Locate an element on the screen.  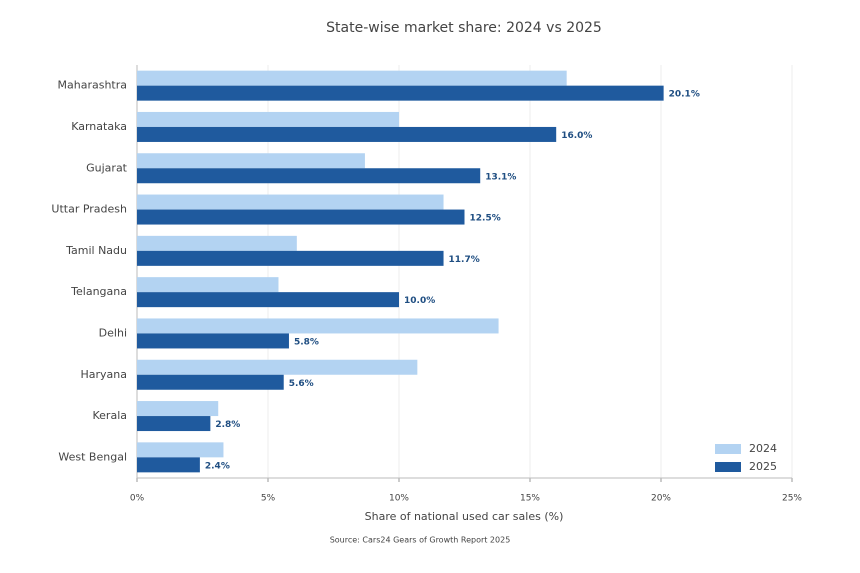
x-tick-label: 25% is located at coordinates (792, 499).